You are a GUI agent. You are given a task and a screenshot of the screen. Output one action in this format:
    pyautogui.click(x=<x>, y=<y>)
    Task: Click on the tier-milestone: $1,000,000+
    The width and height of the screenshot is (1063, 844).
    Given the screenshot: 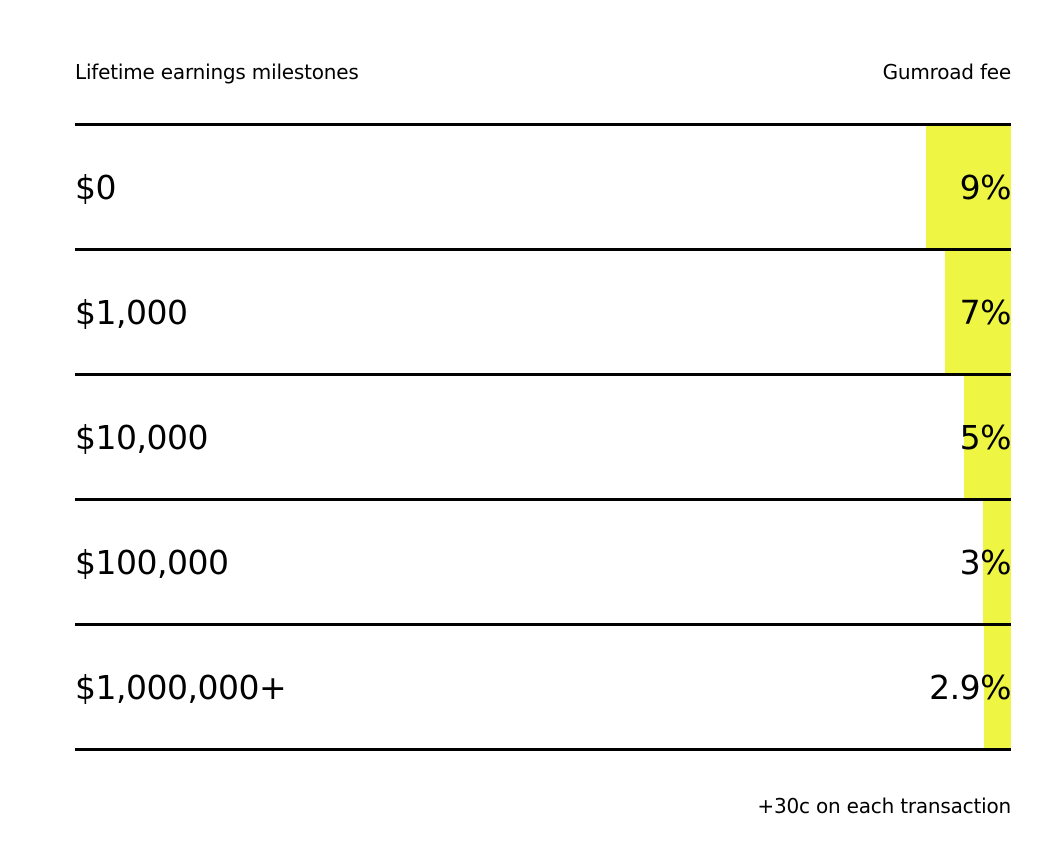 What is the action you would take?
    pyautogui.click(x=181, y=687)
    